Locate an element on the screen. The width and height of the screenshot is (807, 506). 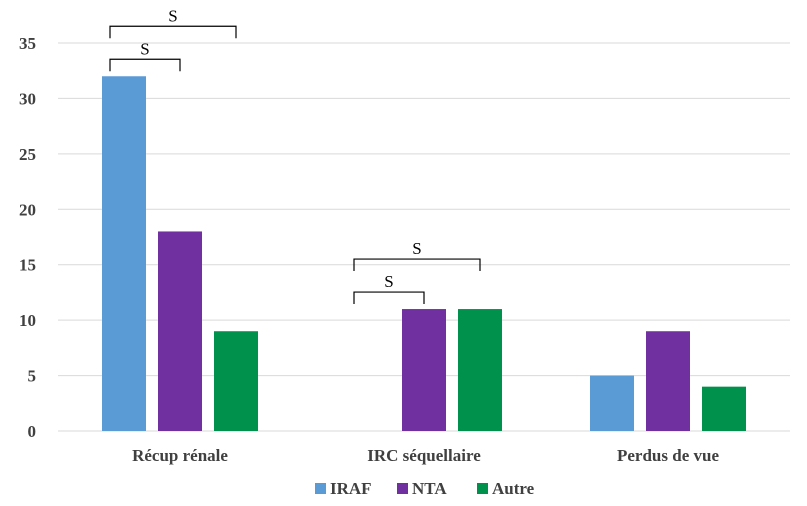
x-category-label: Perdus de vue is located at coordinates (668, 455).